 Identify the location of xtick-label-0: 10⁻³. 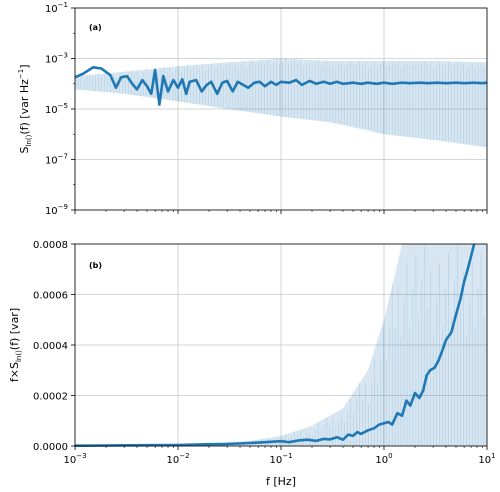
(74, 459).